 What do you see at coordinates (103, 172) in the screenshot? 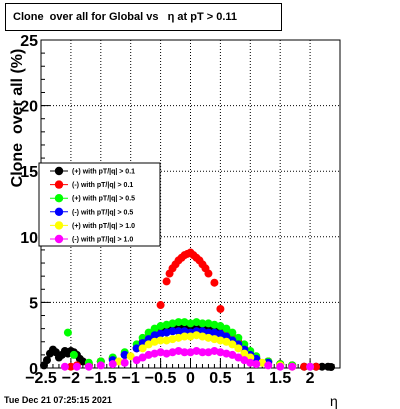
I see `legend-label: (+) with pT/|q| > 0.1` at bounding box center [103, 172].